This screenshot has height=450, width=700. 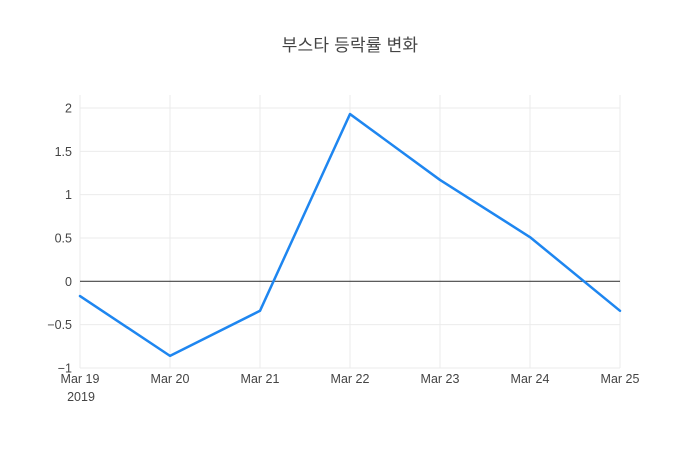 What do you see at coordinates (350, 45) in the screenshot?
I see `chart-title: 부스타 등락률 변화` at bounding box center [350, 45].